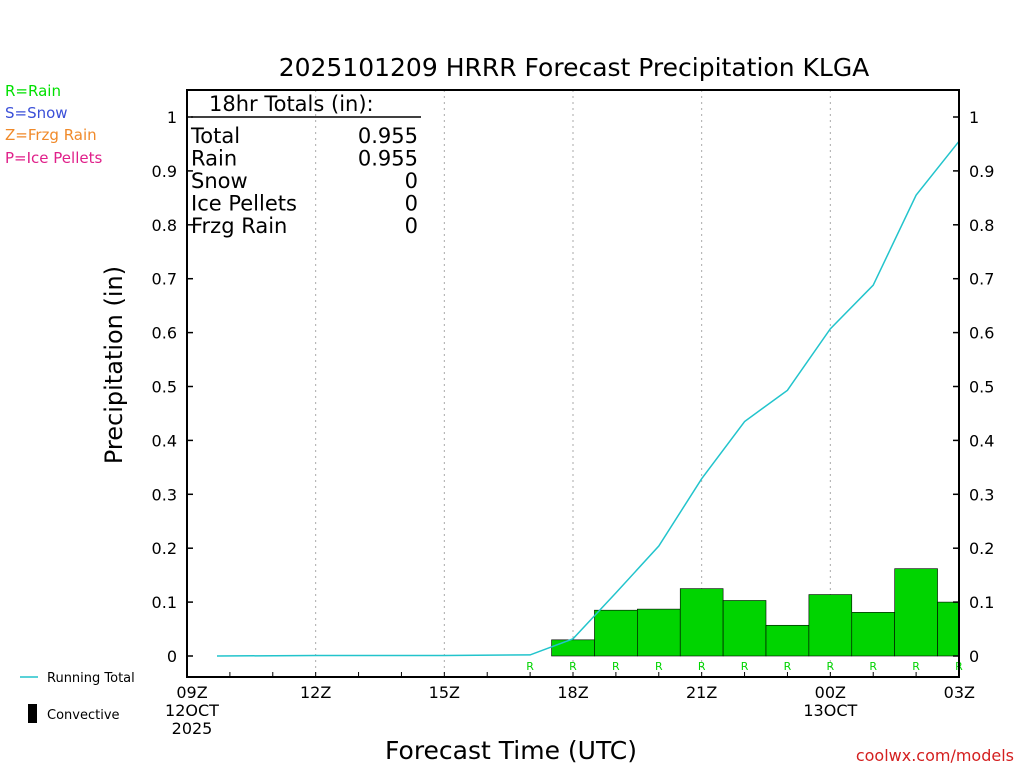  I want to click on legend-frzg-rain: Z=Frzg Rain, so click(51, 135).